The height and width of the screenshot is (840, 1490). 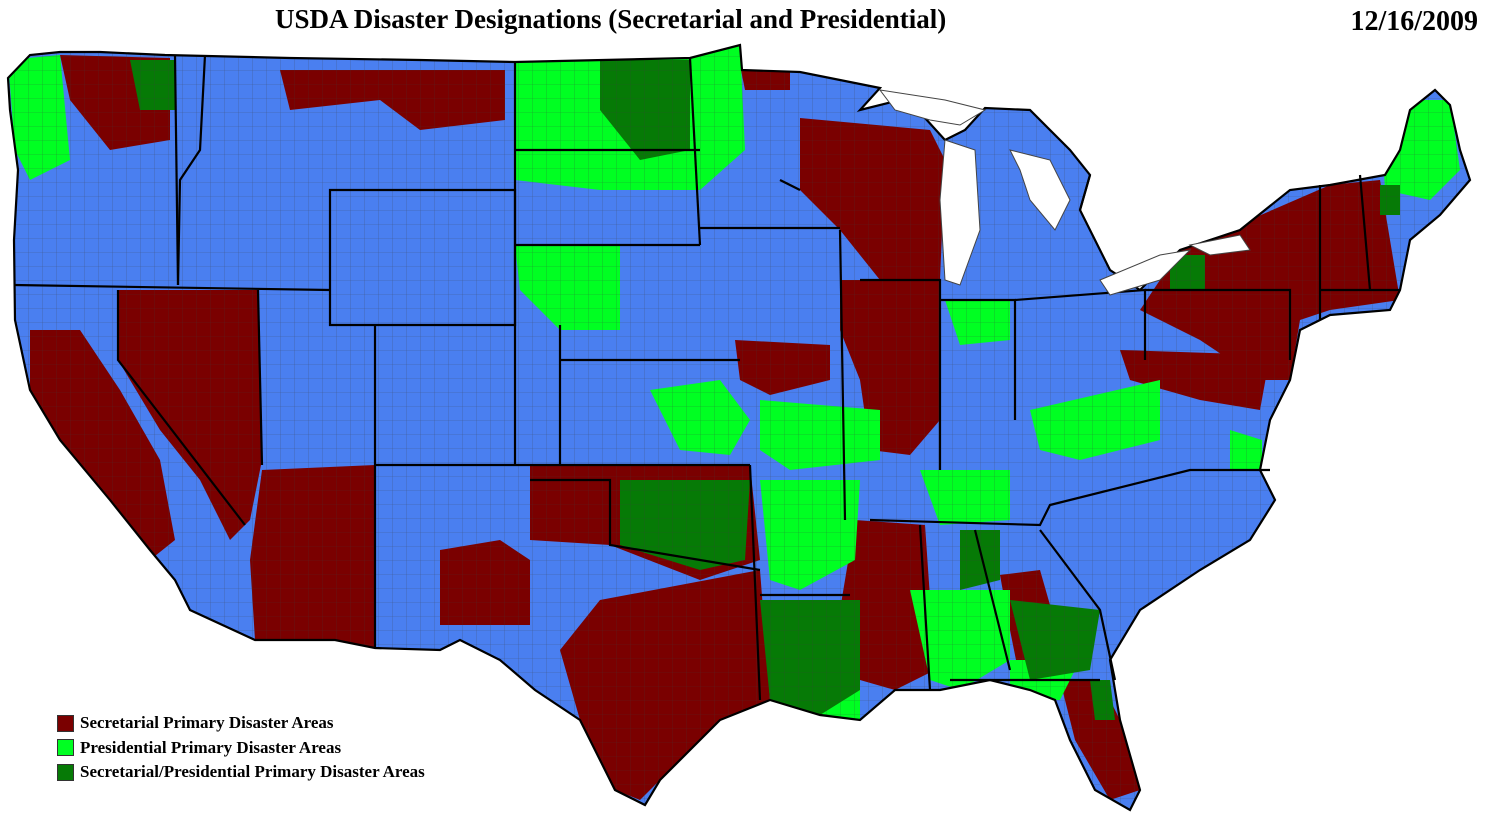 What do you see at coordinates (65, 723) in the screenshot?
I see `legend-swatch-secretarial` at bounding box center [65, 723].